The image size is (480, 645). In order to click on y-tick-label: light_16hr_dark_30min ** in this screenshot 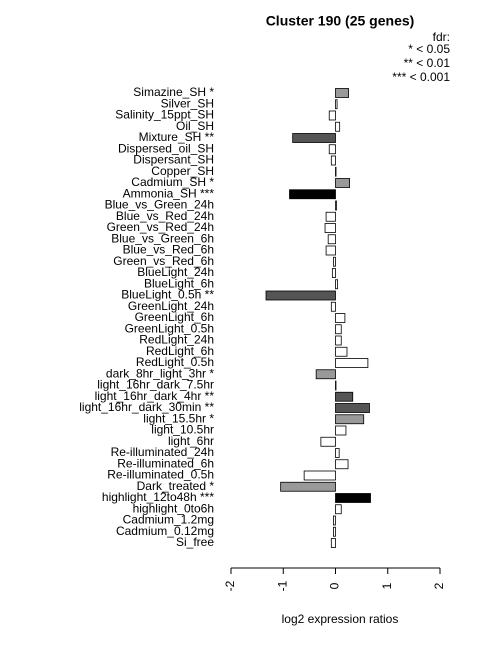, I will do `click(146, 407)`.